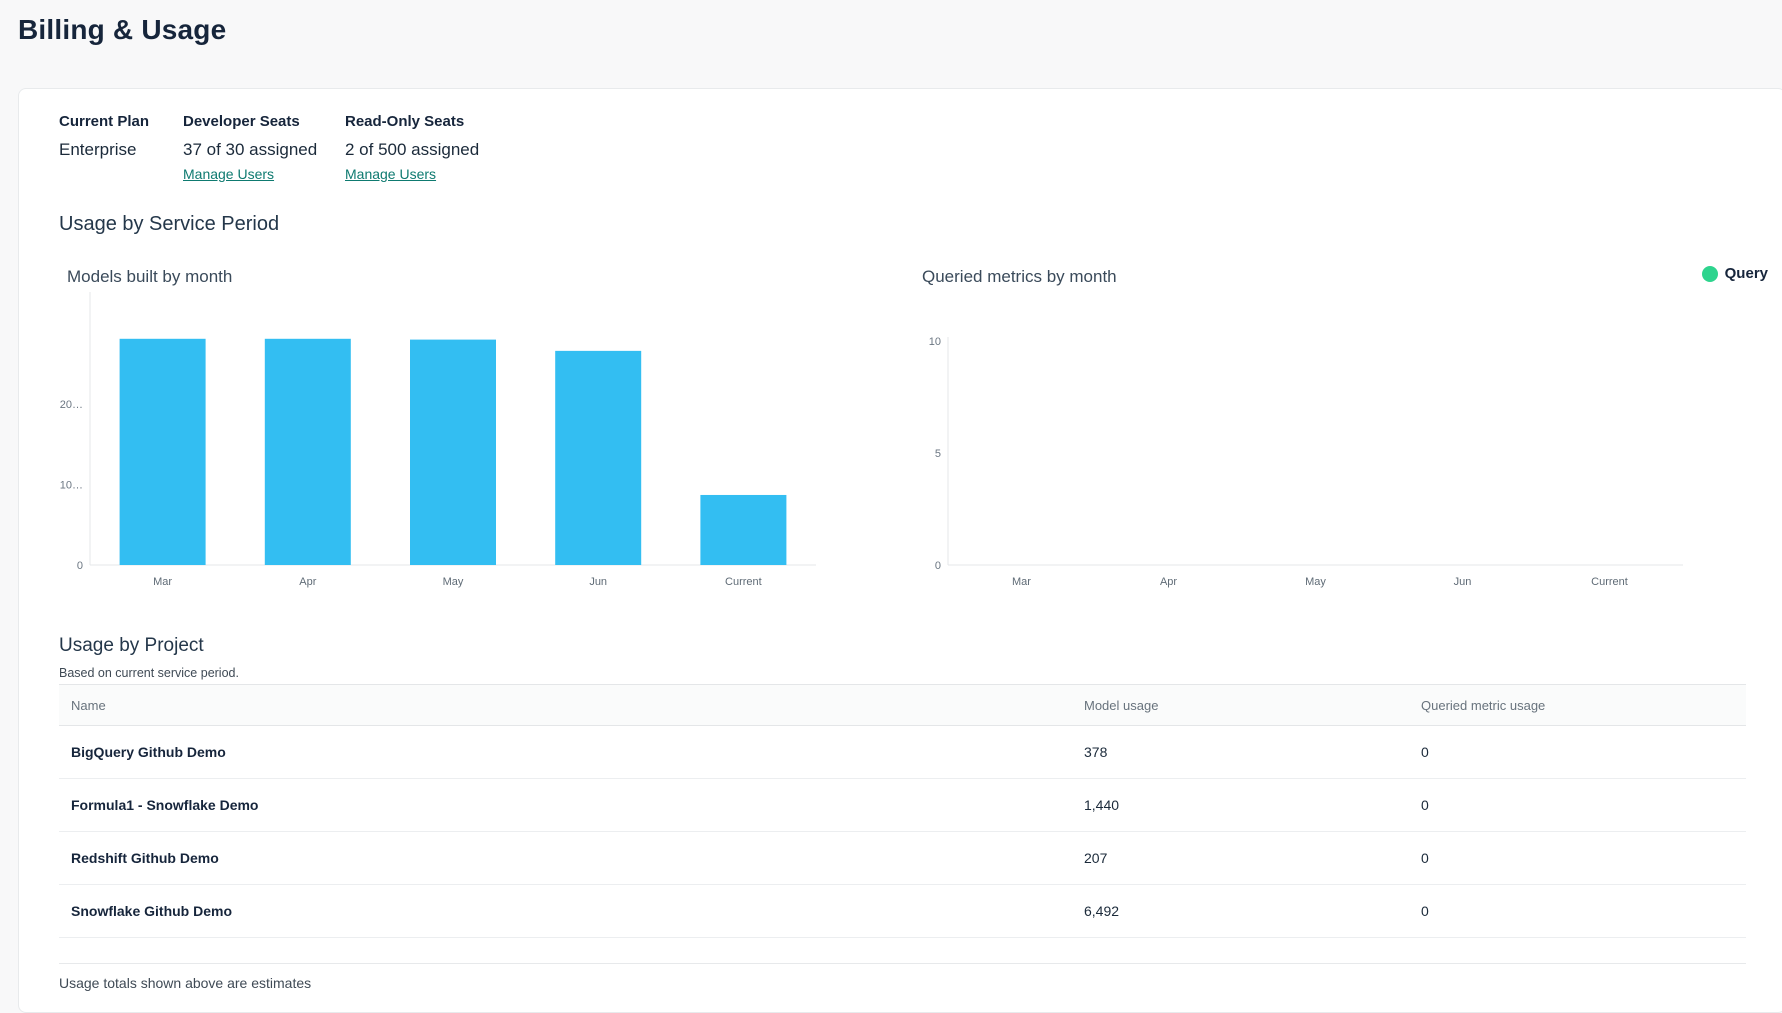  I want to click on project-name-cell: Snowflake Github Demo, so click(565, 911).